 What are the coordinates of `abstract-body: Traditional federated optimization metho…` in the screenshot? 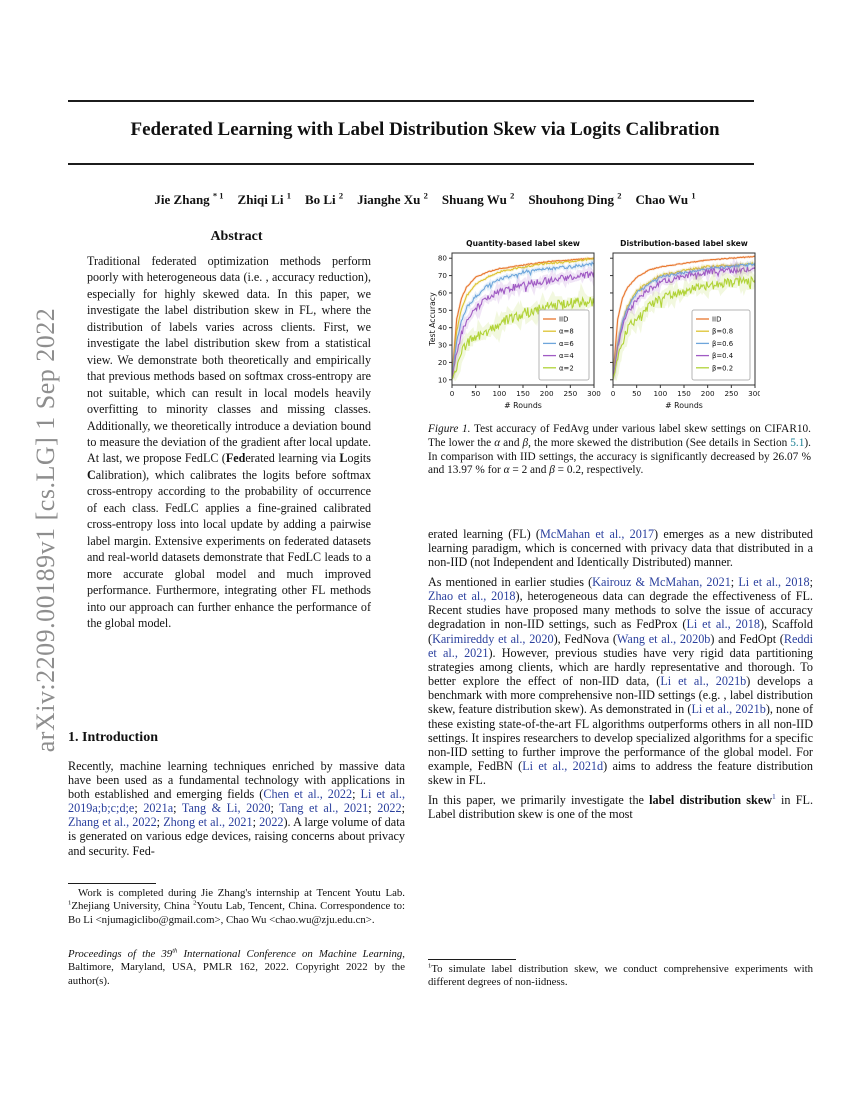 It's located at (229, 442).